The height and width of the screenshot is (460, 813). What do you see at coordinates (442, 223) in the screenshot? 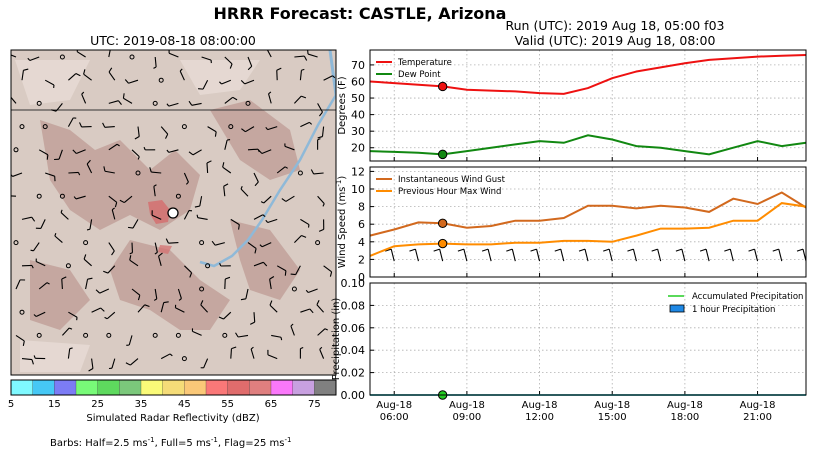
I see `valid-time-marker` at bounding box center [442, 223].